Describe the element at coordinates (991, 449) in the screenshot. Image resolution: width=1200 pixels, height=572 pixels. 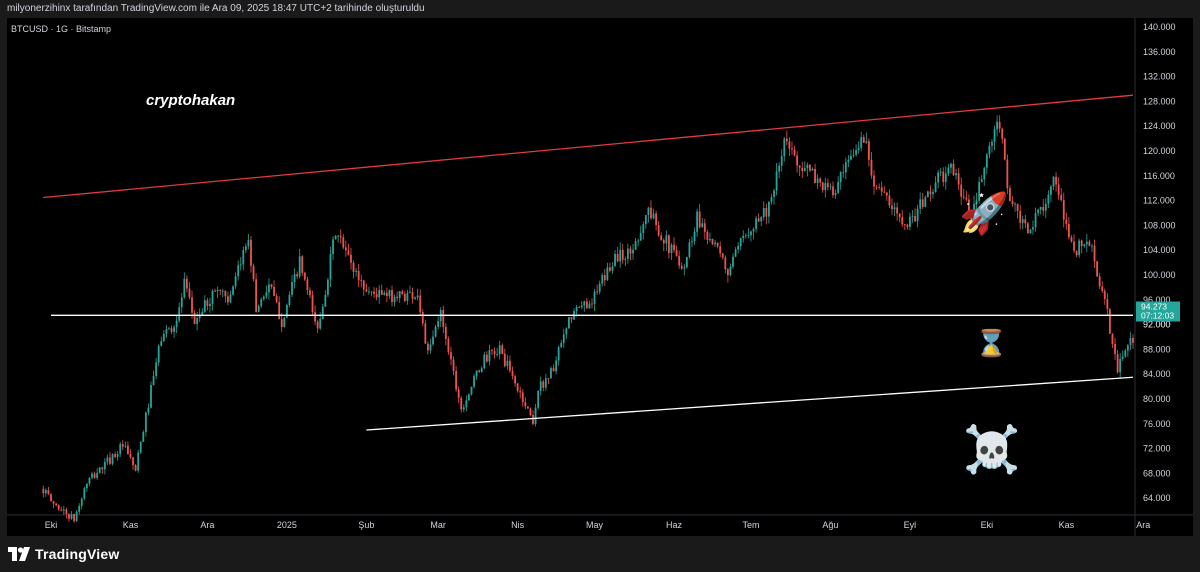
I see `skull-icon: ☠️` at that location.